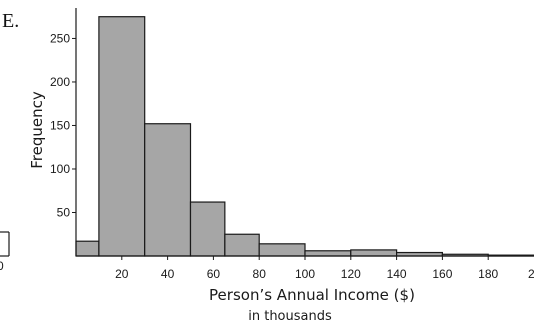 This screenshot has width=534, height=326. What do you see at coordinates (168, 274) in the screenshot?
I see `x-tick-label-1: 40` at bounding box center [168, 274].